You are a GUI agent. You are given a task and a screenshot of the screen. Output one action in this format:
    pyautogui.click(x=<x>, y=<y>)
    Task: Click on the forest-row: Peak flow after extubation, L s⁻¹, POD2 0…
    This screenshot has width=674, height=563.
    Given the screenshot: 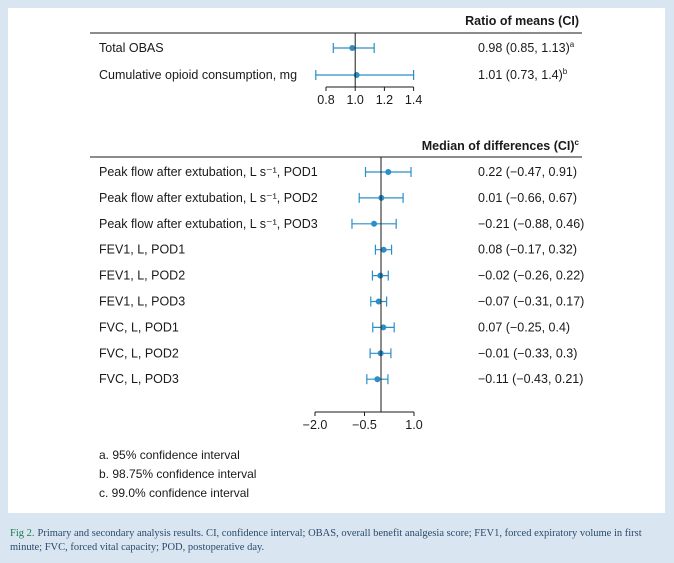 What is the action you would take?
    pyautogui.click(x=338, y=198)
    